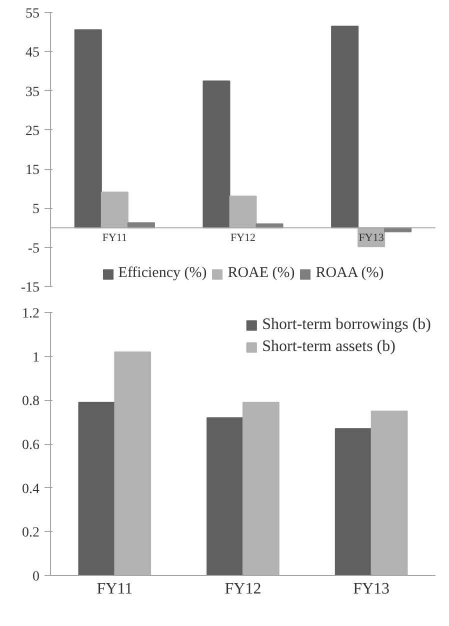  Describe the element at coordinates (33, 170) in the screenshot. I see `y-tick-label: 15` at that location.